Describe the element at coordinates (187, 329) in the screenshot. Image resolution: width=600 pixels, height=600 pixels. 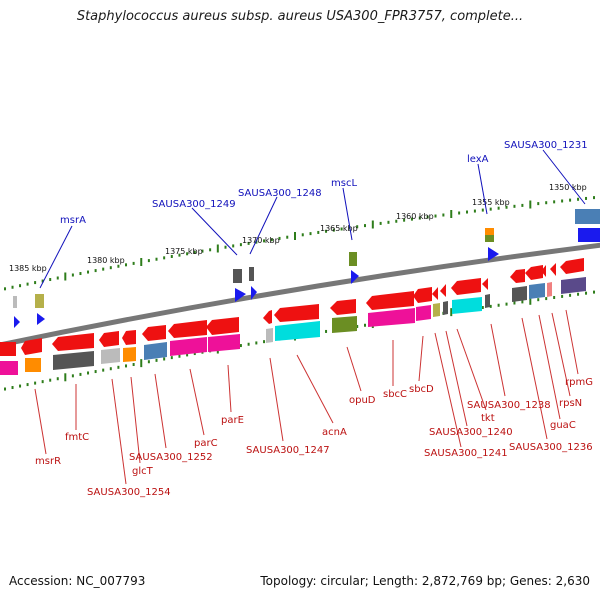
I see `gene-arrow-parC` at that location.